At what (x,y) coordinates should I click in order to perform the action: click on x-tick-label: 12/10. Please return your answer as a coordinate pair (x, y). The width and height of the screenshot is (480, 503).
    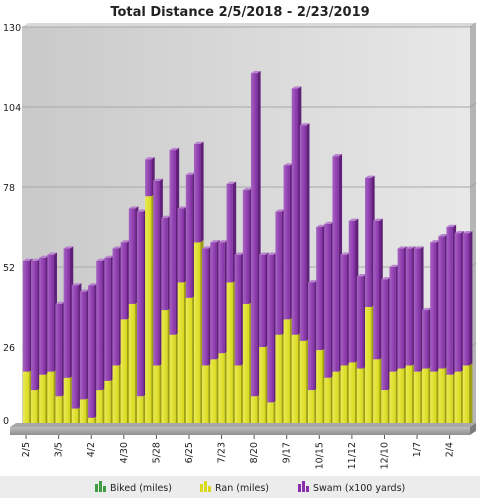
    Looking at the image, I should click on (384, 455).